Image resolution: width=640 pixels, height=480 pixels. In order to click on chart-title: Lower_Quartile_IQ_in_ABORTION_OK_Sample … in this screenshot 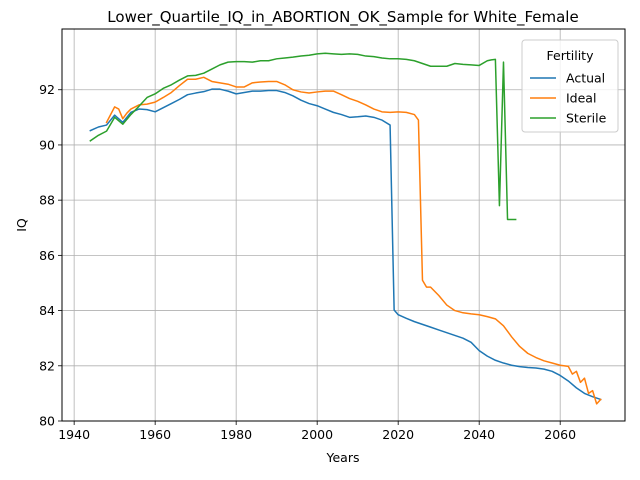, I will do `click(342, 17)`.